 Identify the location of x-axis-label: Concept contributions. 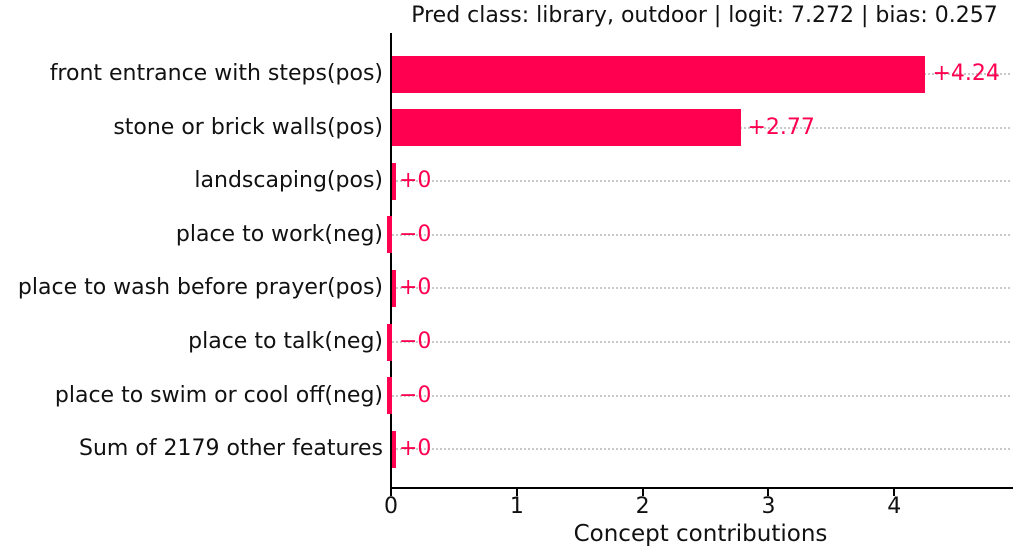
(700, 534).